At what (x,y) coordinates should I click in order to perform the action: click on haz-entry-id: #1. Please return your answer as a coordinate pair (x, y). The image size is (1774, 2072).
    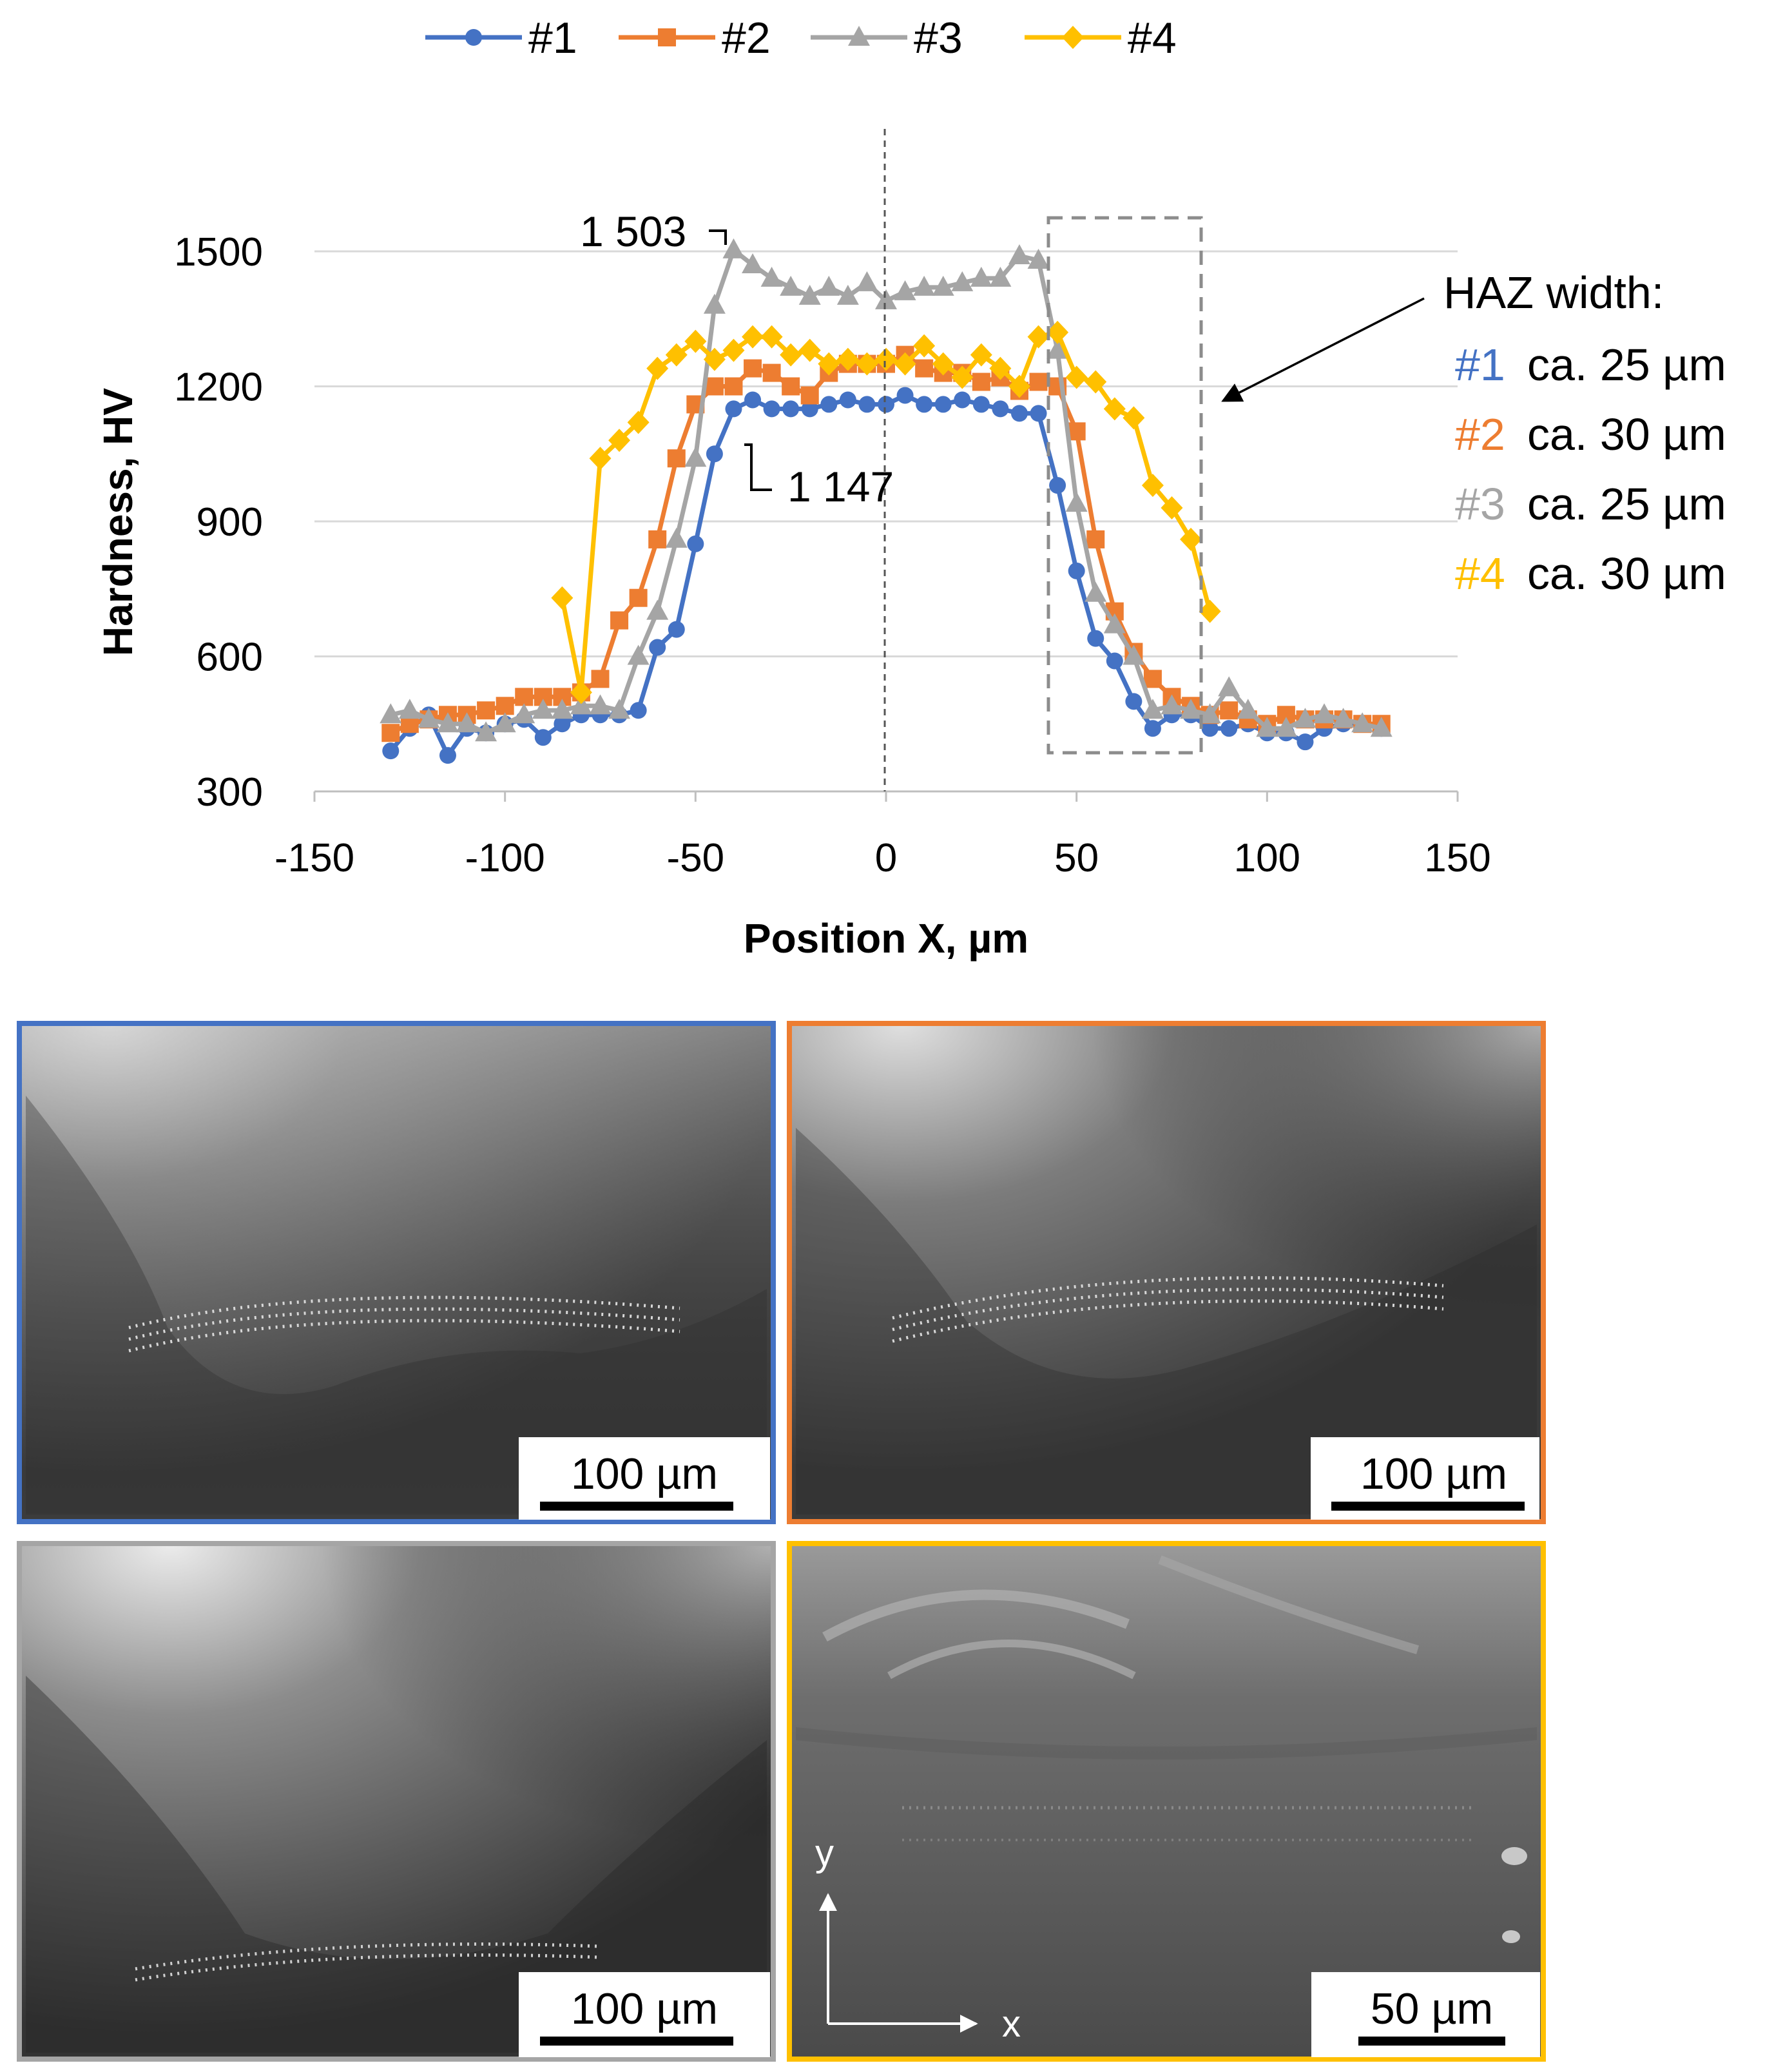
    Looking at the image, I should click on (1480, 365).